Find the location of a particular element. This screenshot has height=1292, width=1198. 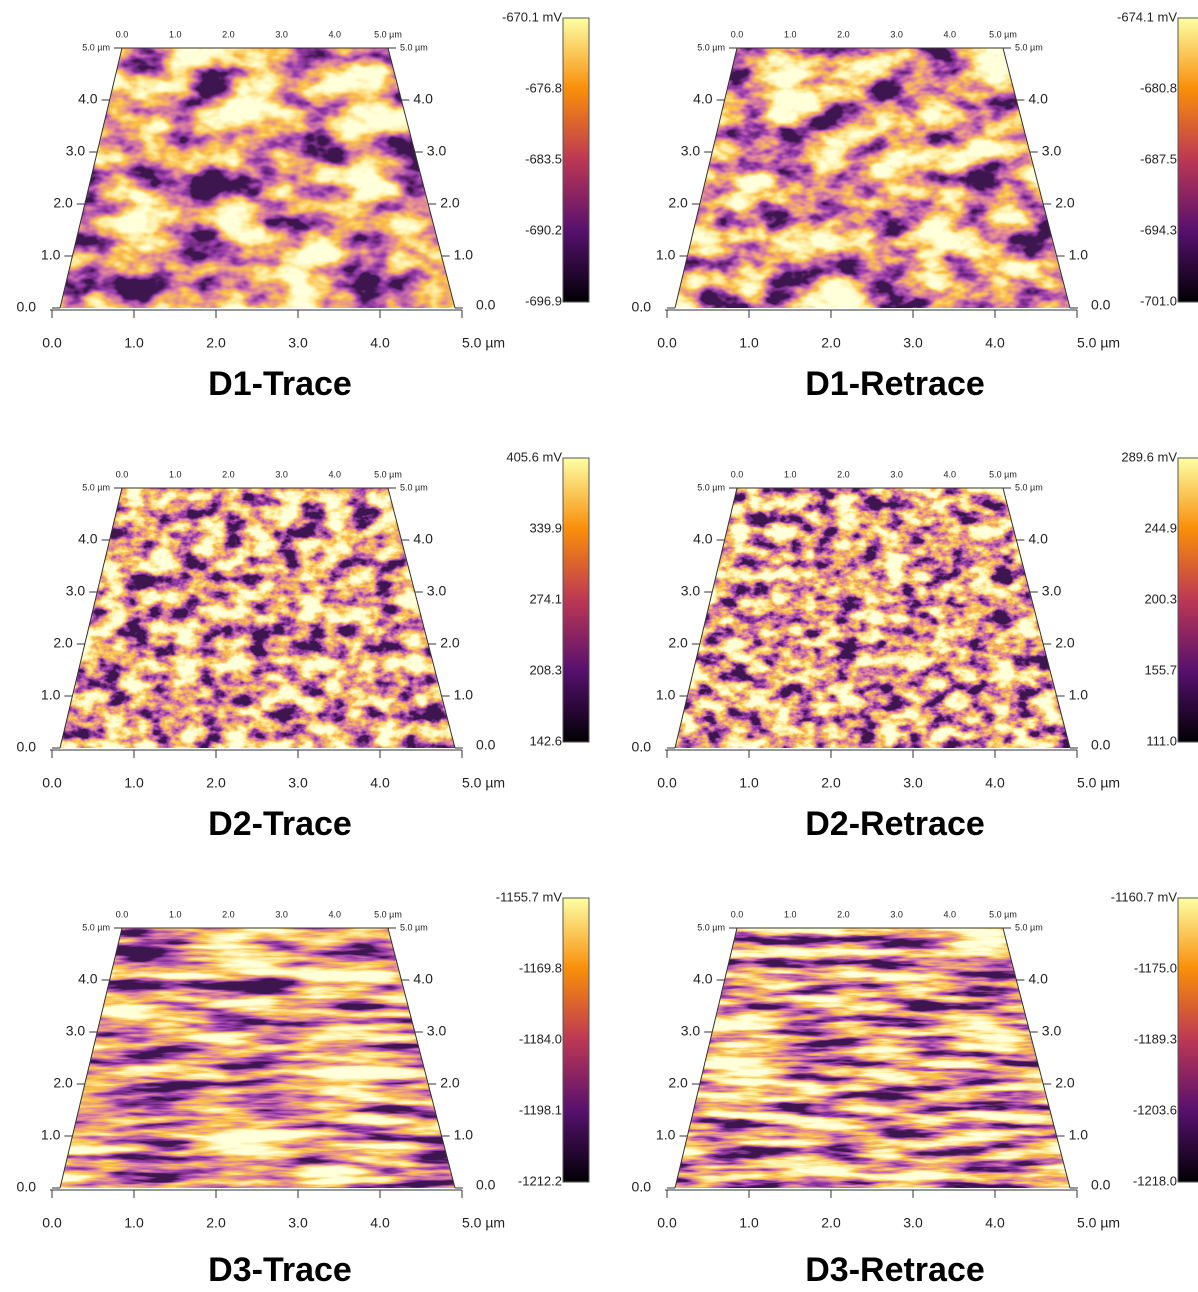

colorbar-label: 339.9 is located at coordinates (545, 527).